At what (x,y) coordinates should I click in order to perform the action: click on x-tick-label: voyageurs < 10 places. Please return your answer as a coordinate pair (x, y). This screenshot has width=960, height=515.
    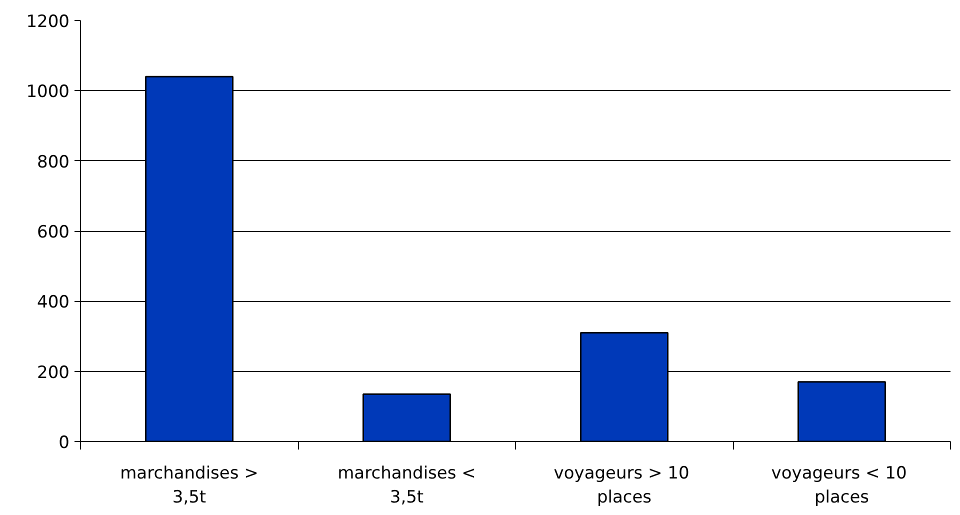
    Looking at the image, I should click on (839, 486).